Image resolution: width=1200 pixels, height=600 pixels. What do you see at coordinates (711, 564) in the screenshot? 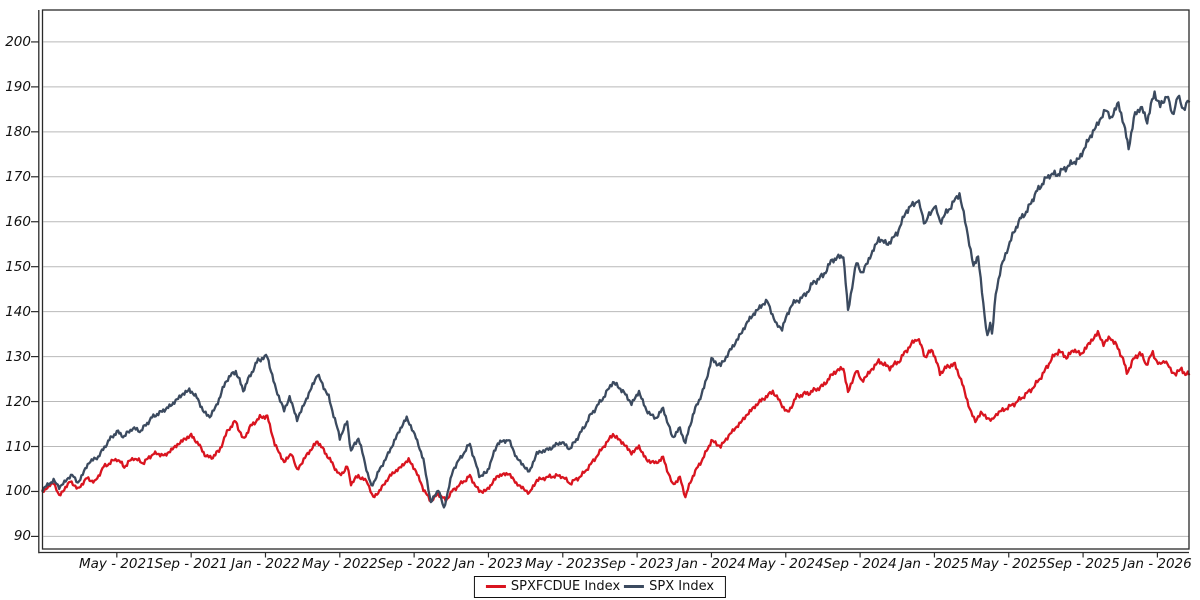
I see `x-tick-label: Jan - 2024` at bounding box center [711, 564].